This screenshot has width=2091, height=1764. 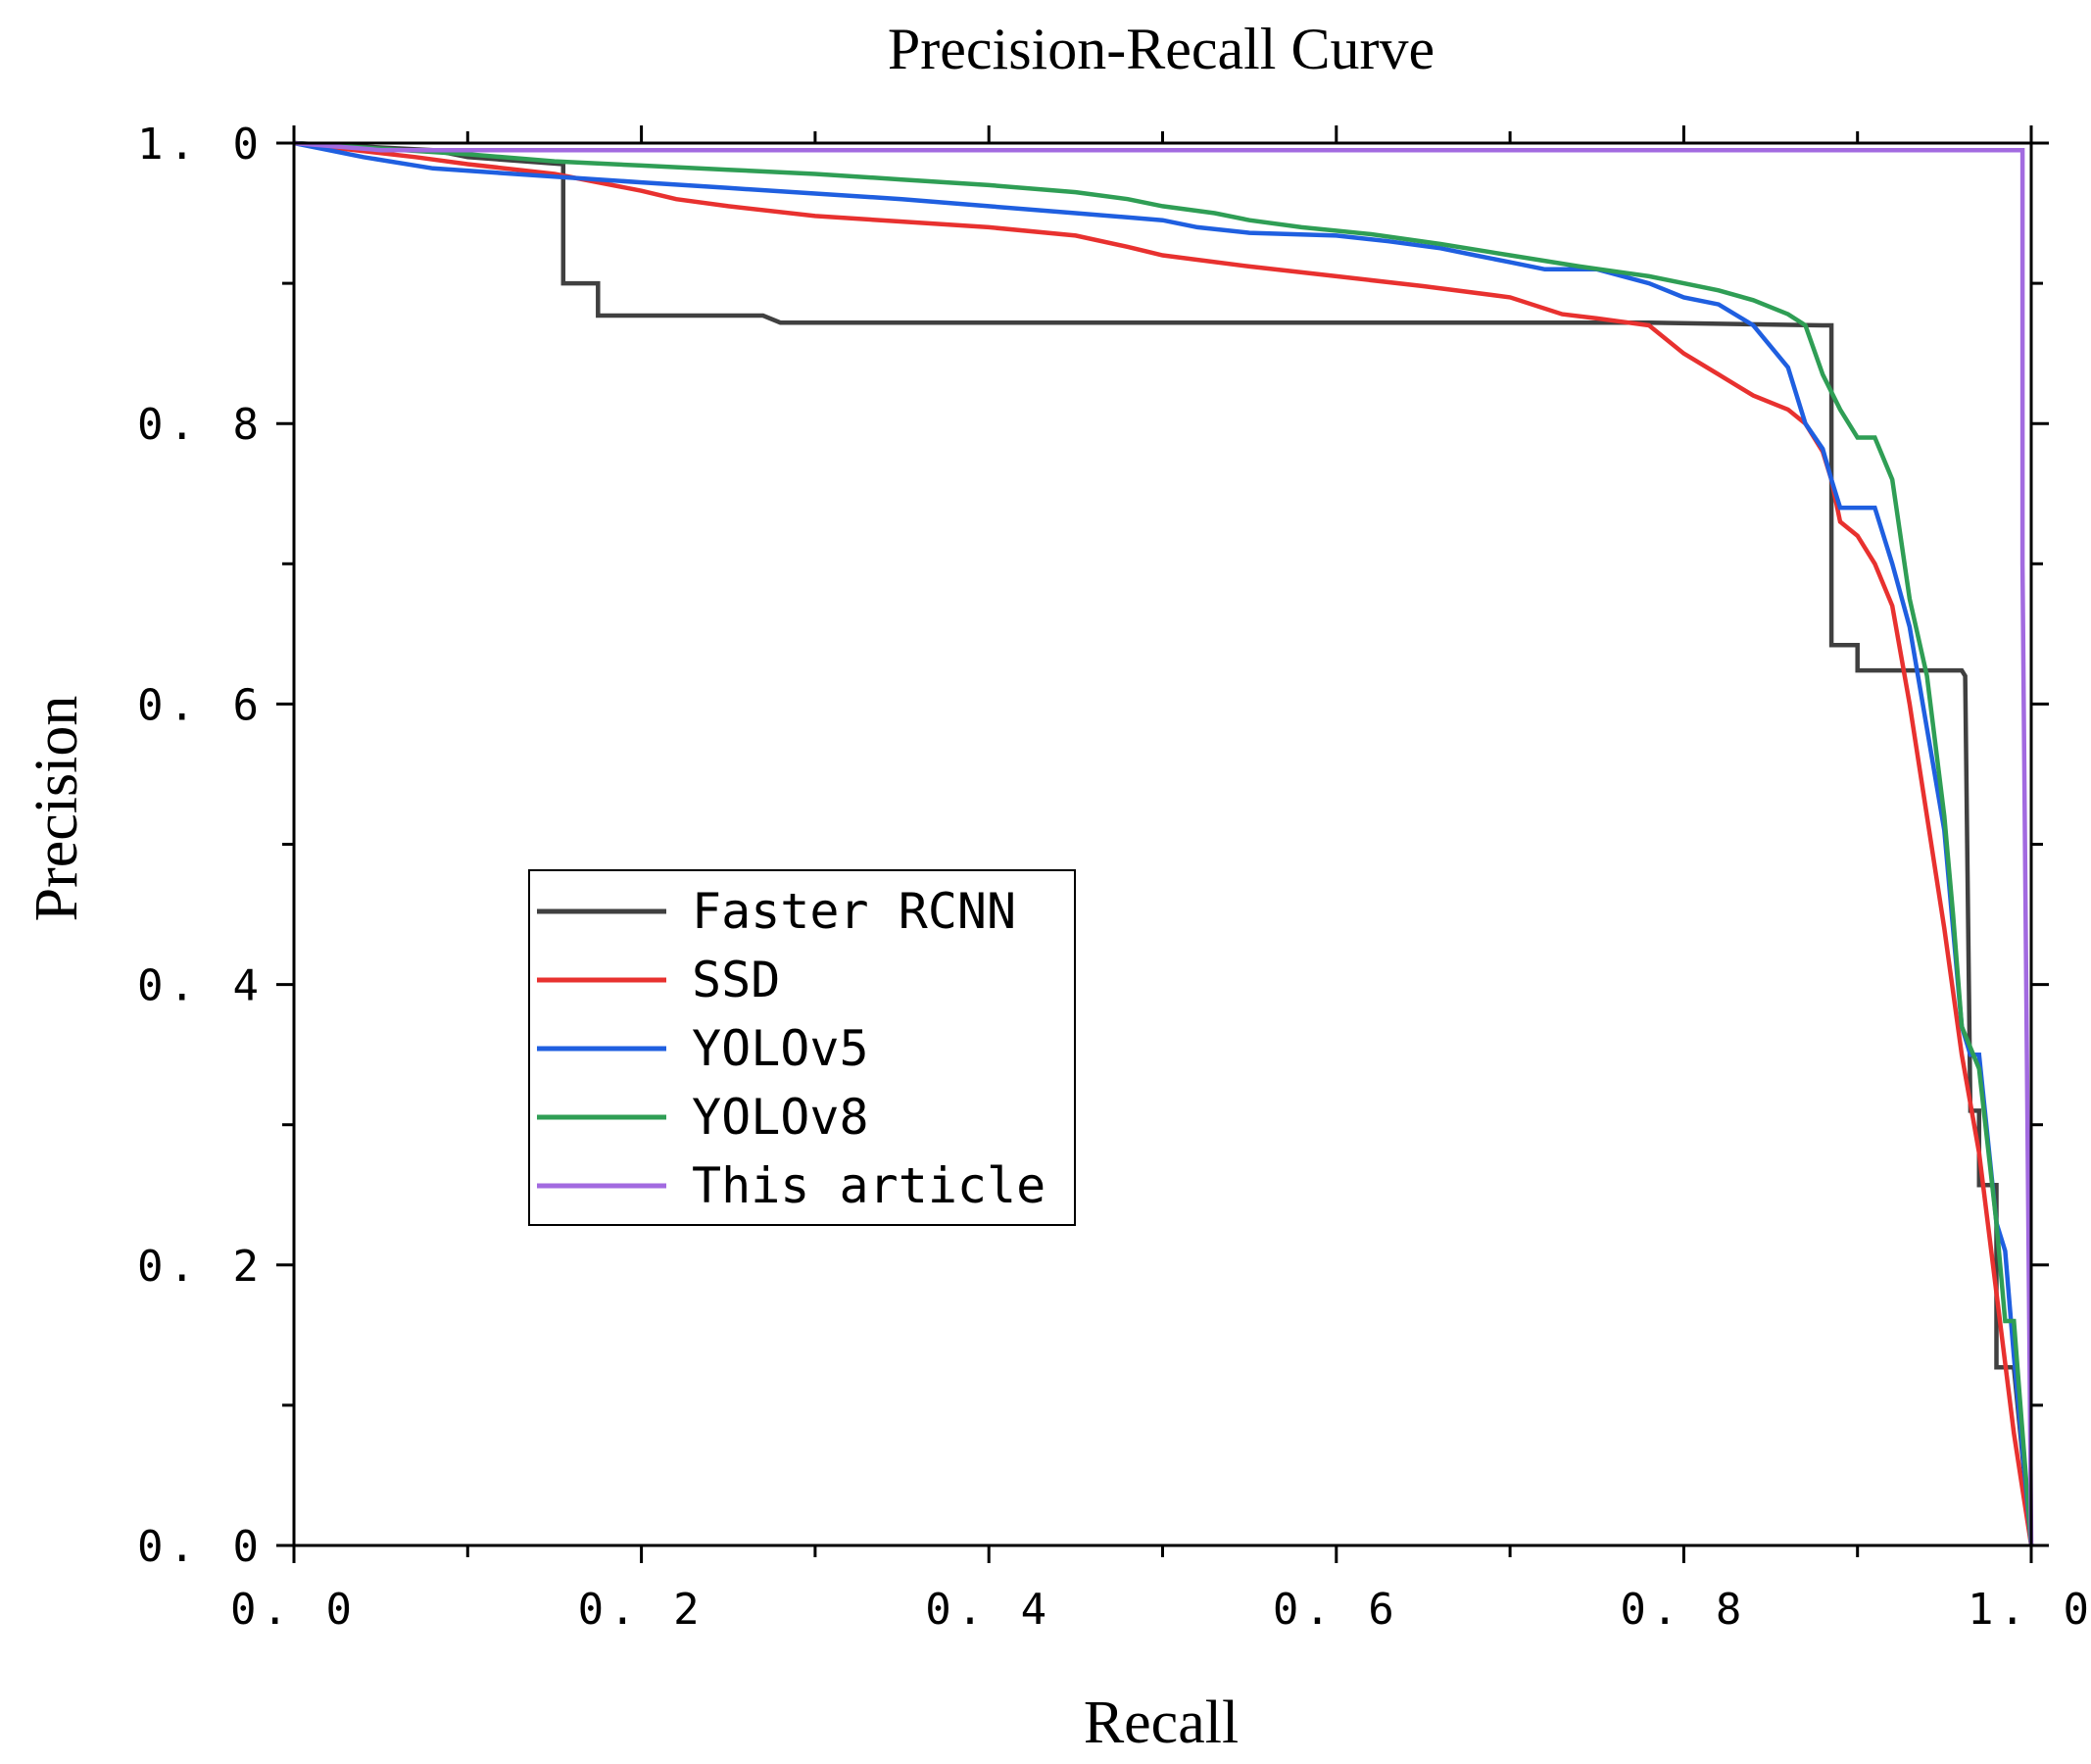 I want to click on x-tick-label: 0. 2, so click(x=641, y=1610).